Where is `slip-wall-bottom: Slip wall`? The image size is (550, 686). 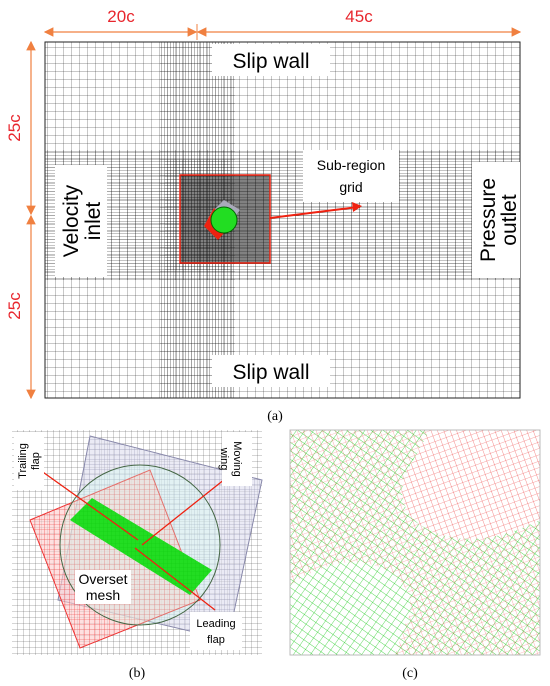 slip-wall-bottom: Slip wall is located at coordinates (270, 372).